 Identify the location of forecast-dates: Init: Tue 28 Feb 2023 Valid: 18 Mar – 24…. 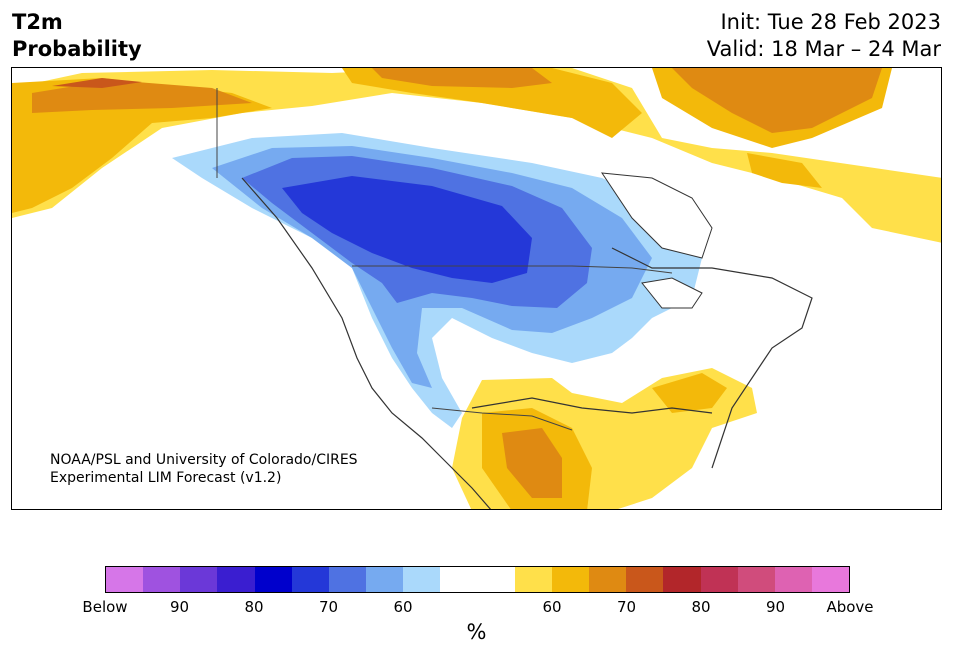
(824, 36).